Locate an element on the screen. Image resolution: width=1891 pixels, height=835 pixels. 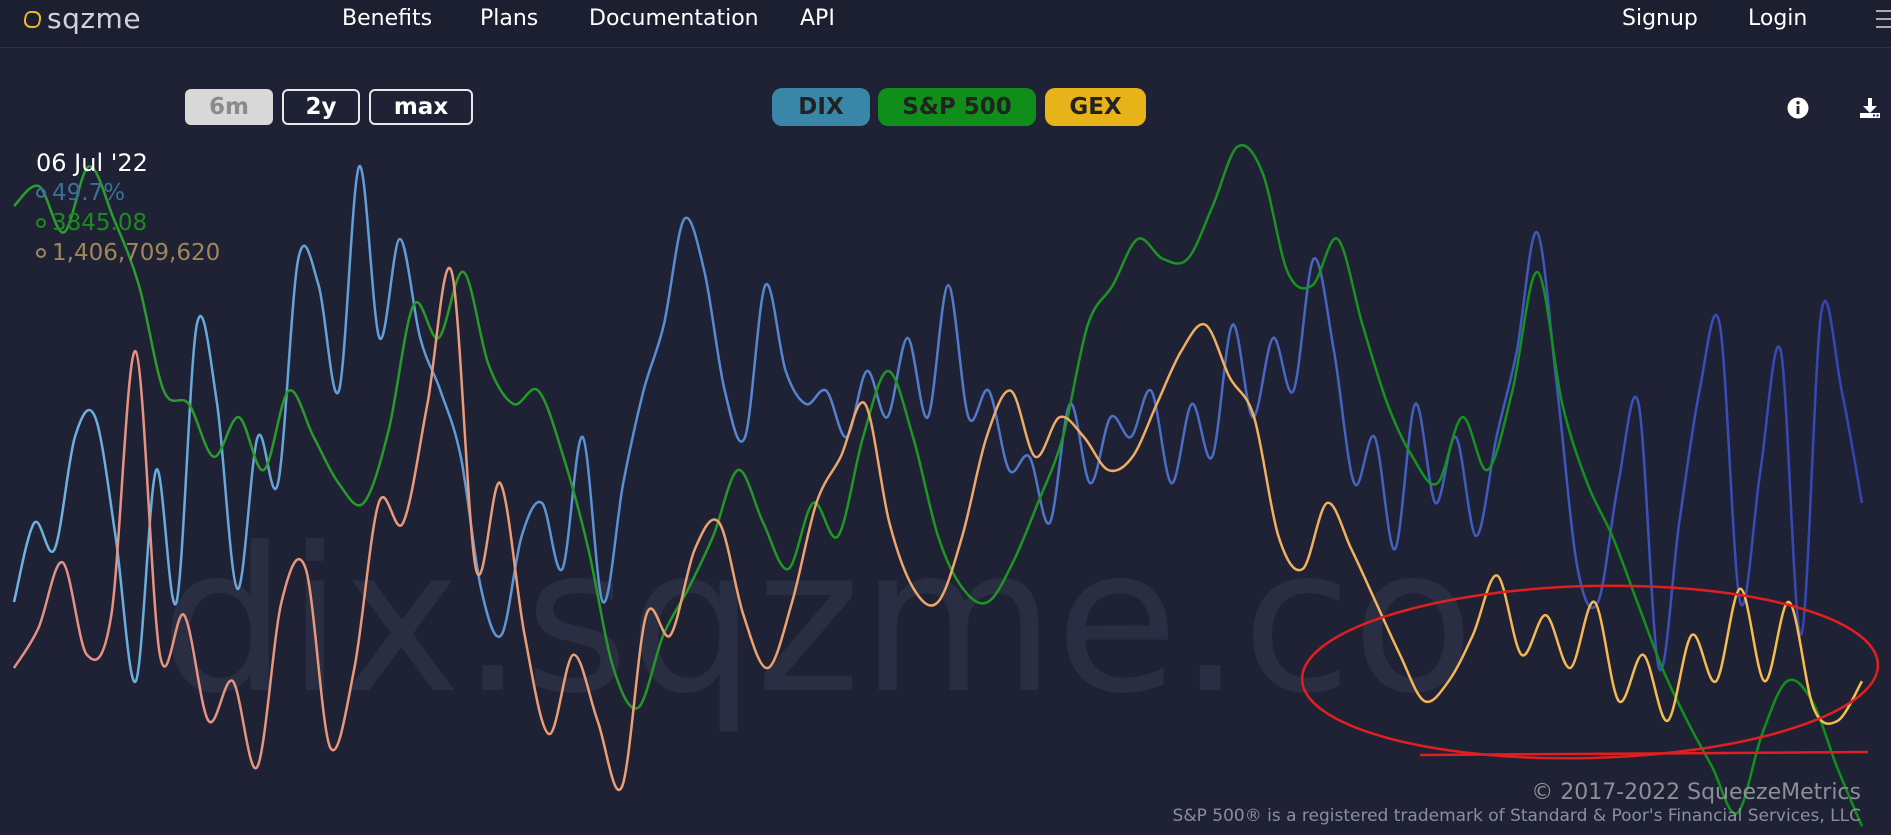
hamburger-menu-icon is located at coordinates (1883, 22).